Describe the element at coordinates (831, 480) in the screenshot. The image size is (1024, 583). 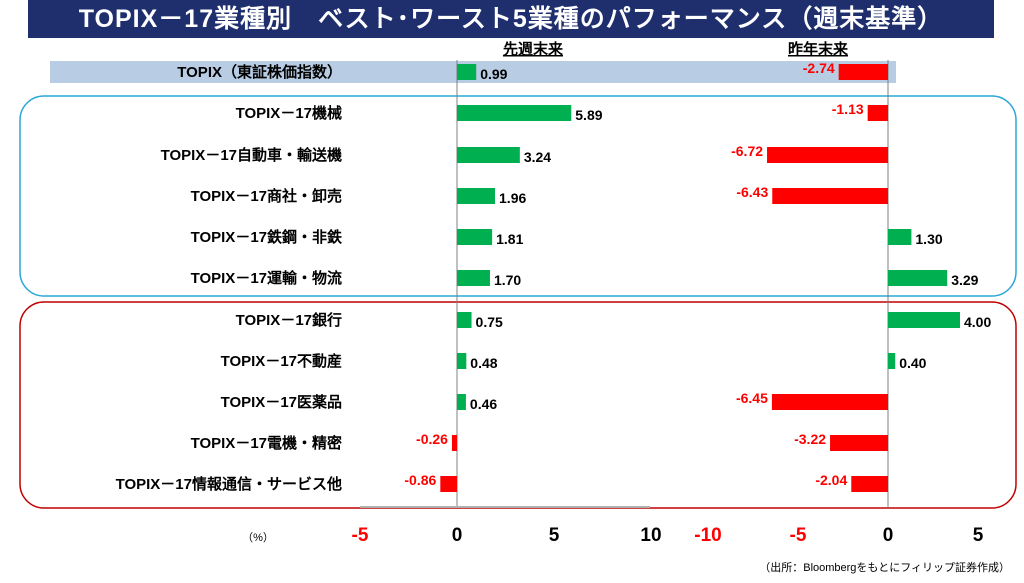
I see `right-data-label: -2.04` at that location.